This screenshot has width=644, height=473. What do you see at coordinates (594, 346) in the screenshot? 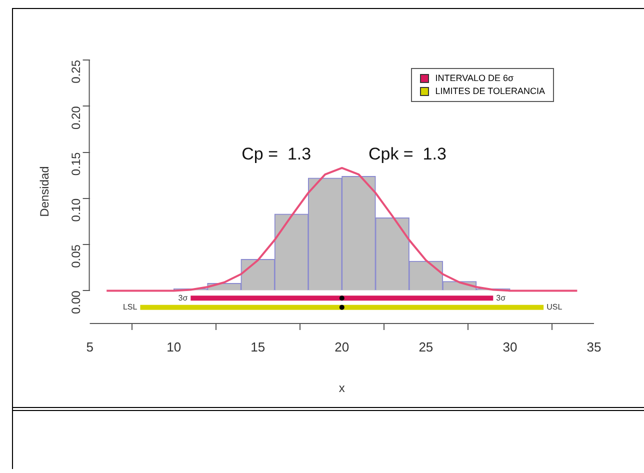
I see `x-tick-label: 35` at bounding box center [594, 346].